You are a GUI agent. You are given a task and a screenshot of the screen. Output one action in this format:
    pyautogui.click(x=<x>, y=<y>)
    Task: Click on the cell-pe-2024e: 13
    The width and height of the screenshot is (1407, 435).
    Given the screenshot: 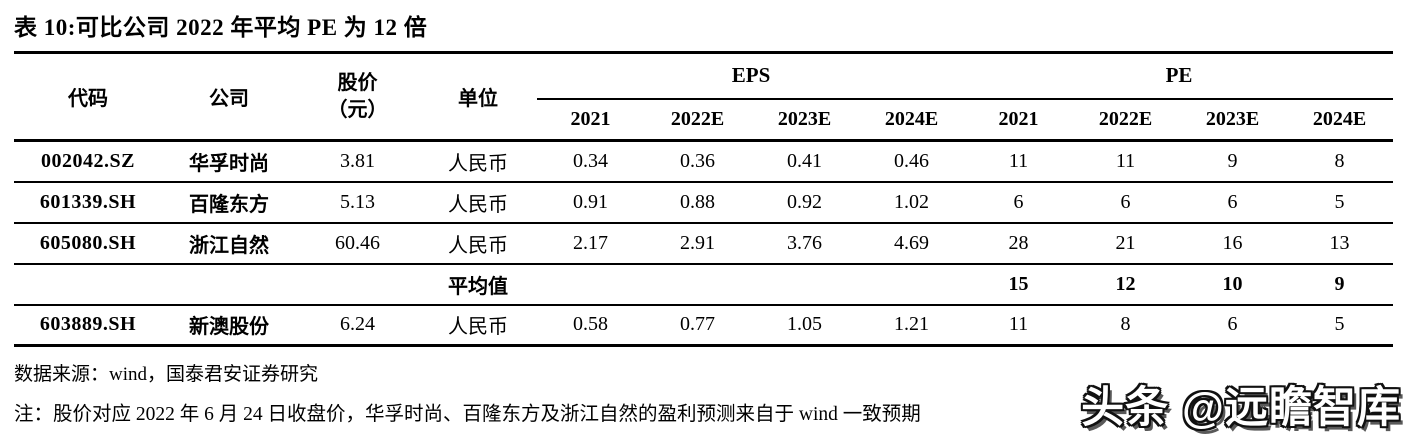 What is the action you would take?
    pyautogui.click(x=1340, y=243)
    